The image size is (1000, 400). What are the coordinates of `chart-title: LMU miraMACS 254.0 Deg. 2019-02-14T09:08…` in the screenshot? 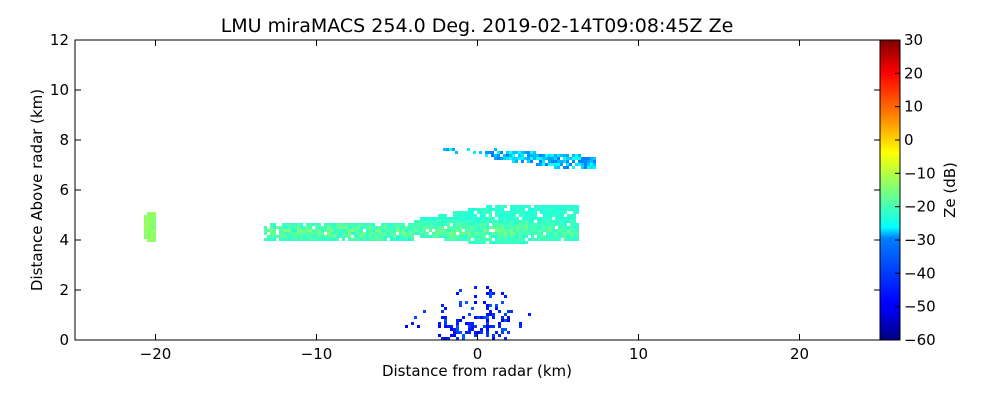 It's located at (477, 26).